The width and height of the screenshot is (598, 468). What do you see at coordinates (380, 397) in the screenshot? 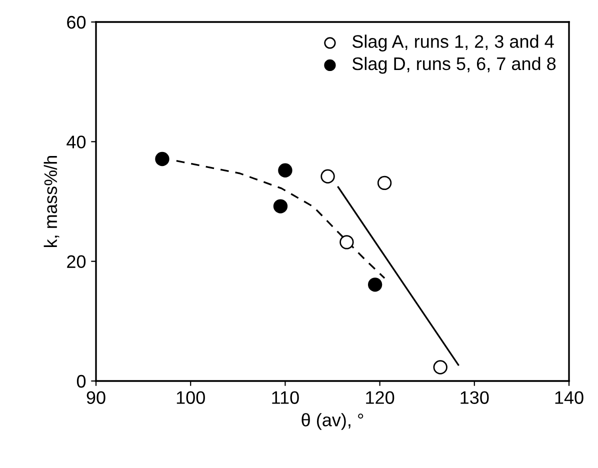
I see `x-tick-label: 120` at bounding box center [380, 397].